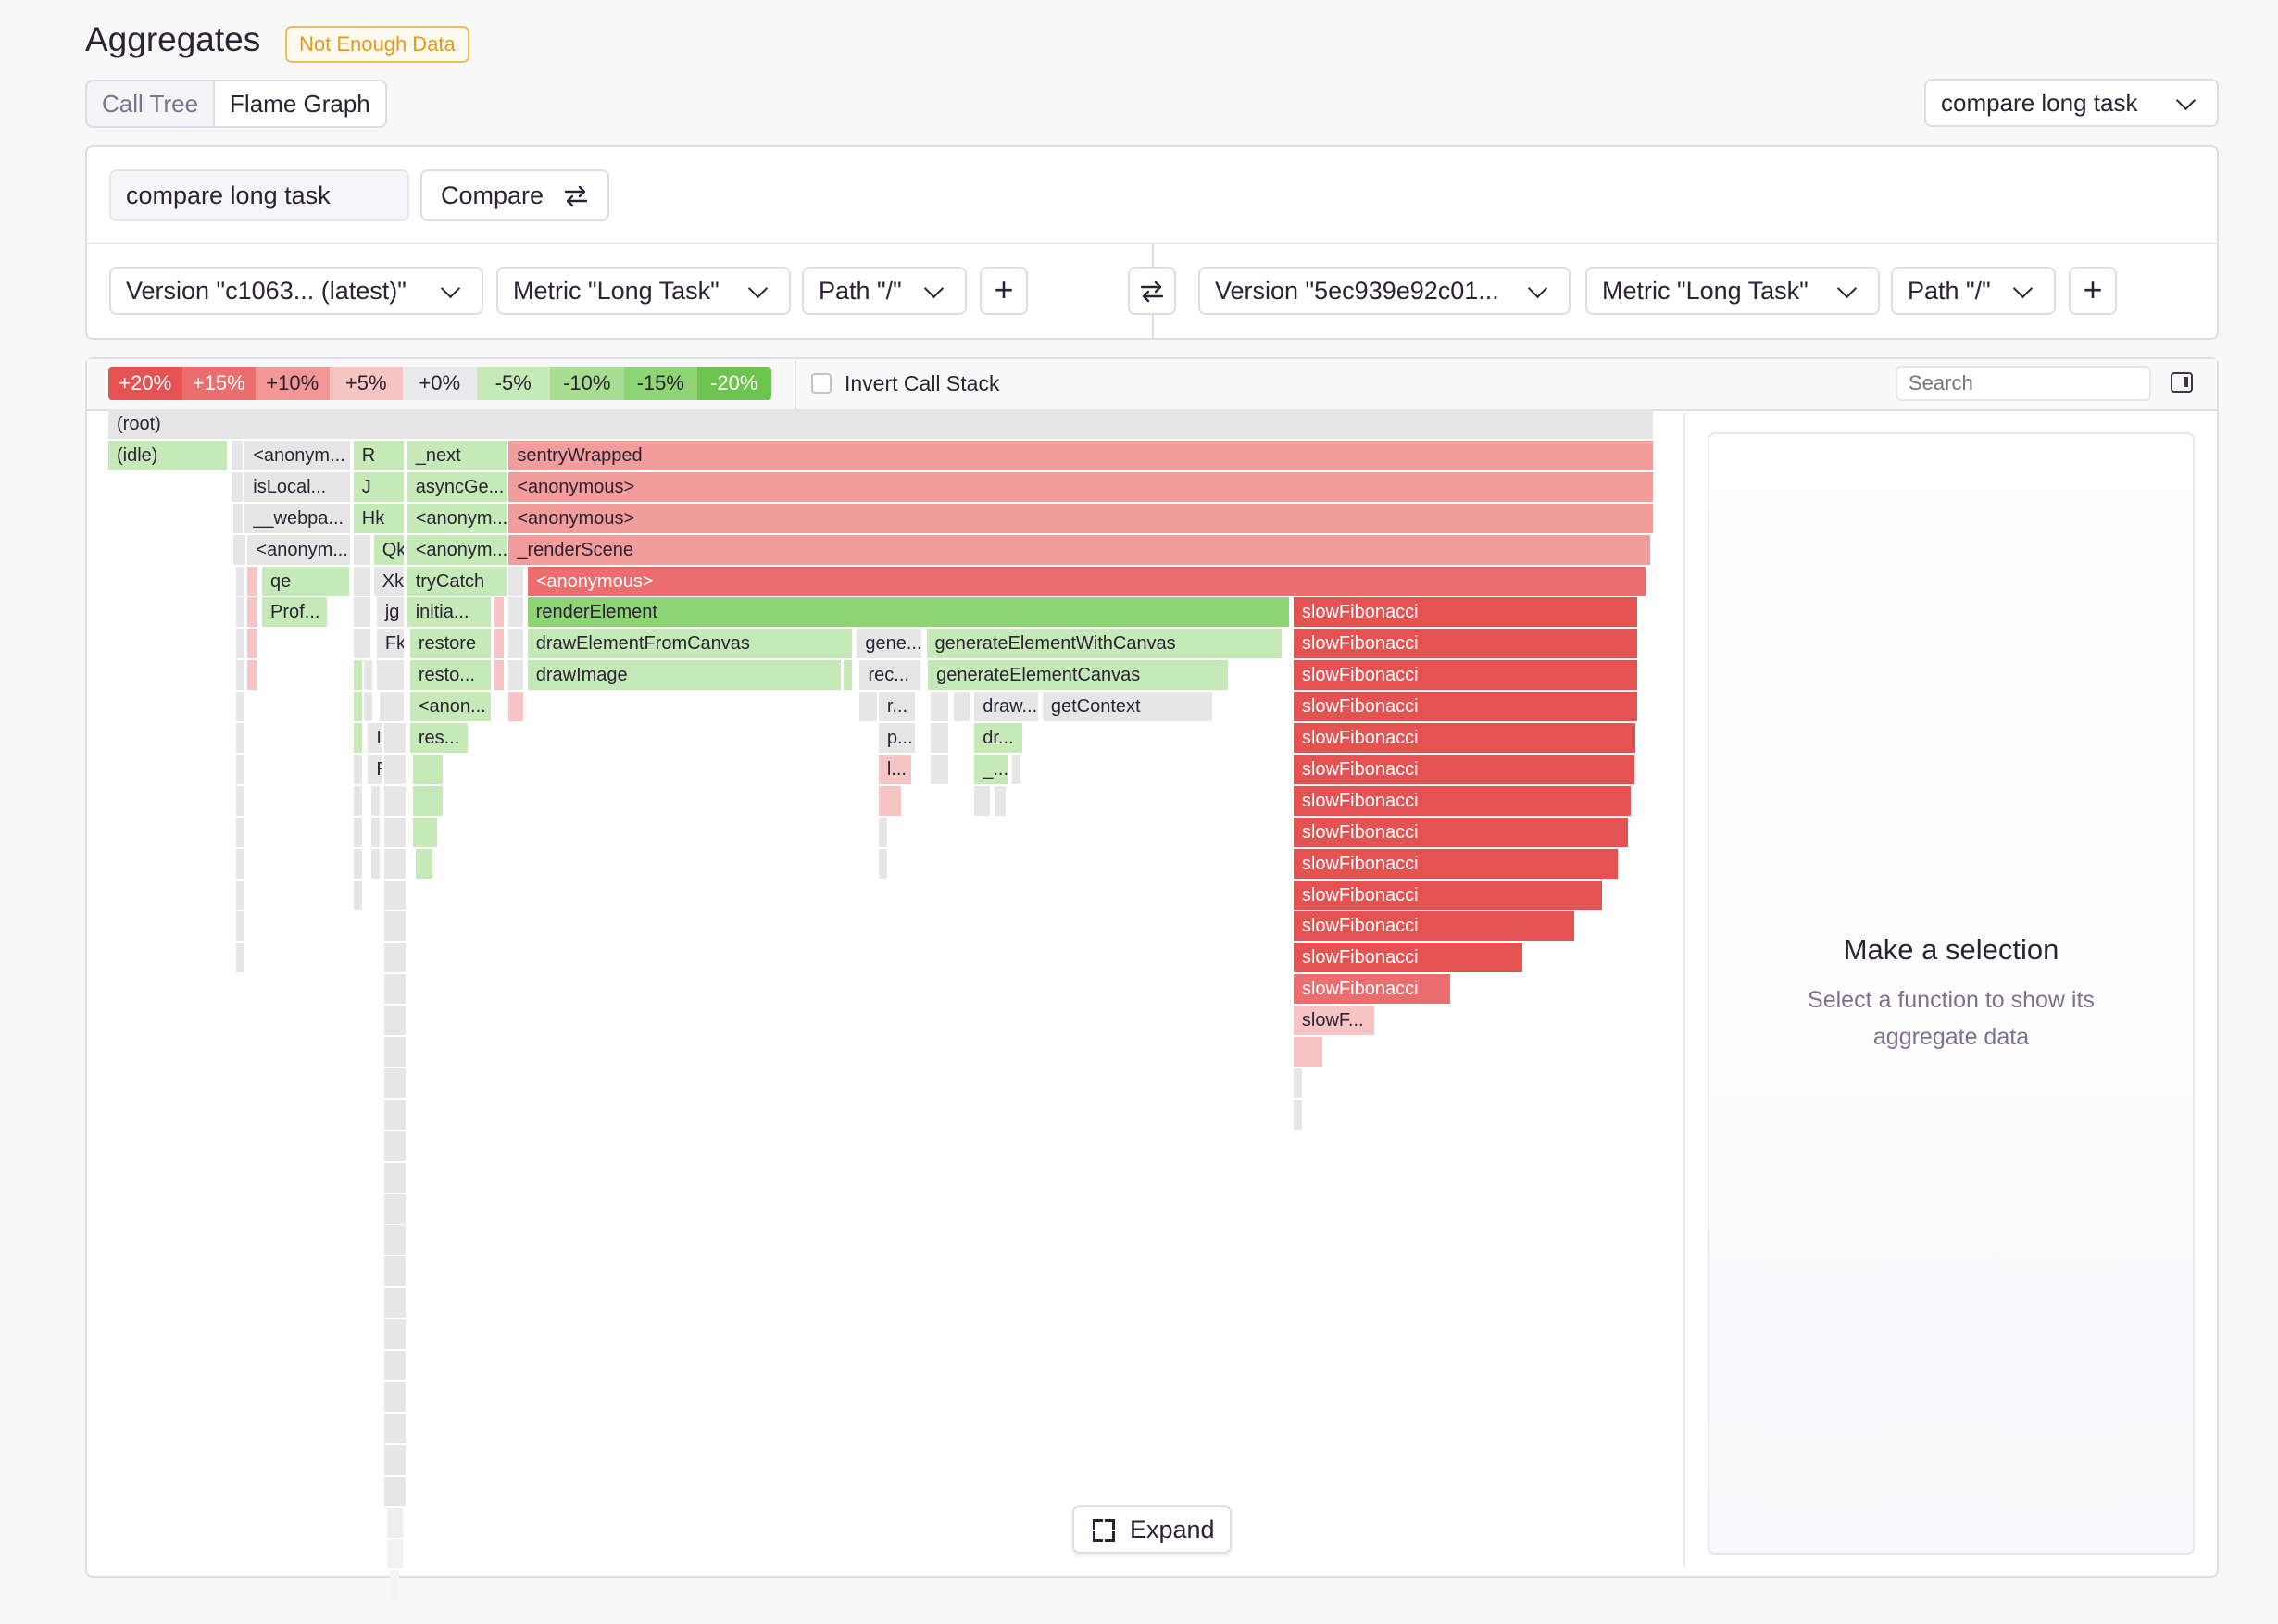  What do you see at coordinates (1079, 549) in the screenshot?
I see `flame-frame: _renderScene` at bounding box center [1079, 549].